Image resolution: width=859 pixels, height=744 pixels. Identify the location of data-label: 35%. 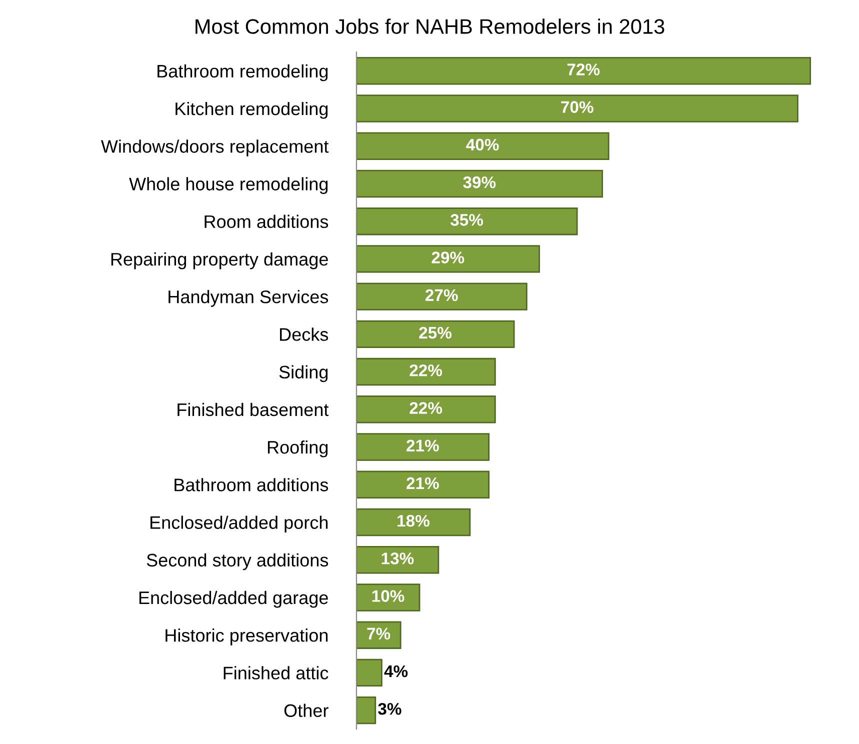
(467, 220).